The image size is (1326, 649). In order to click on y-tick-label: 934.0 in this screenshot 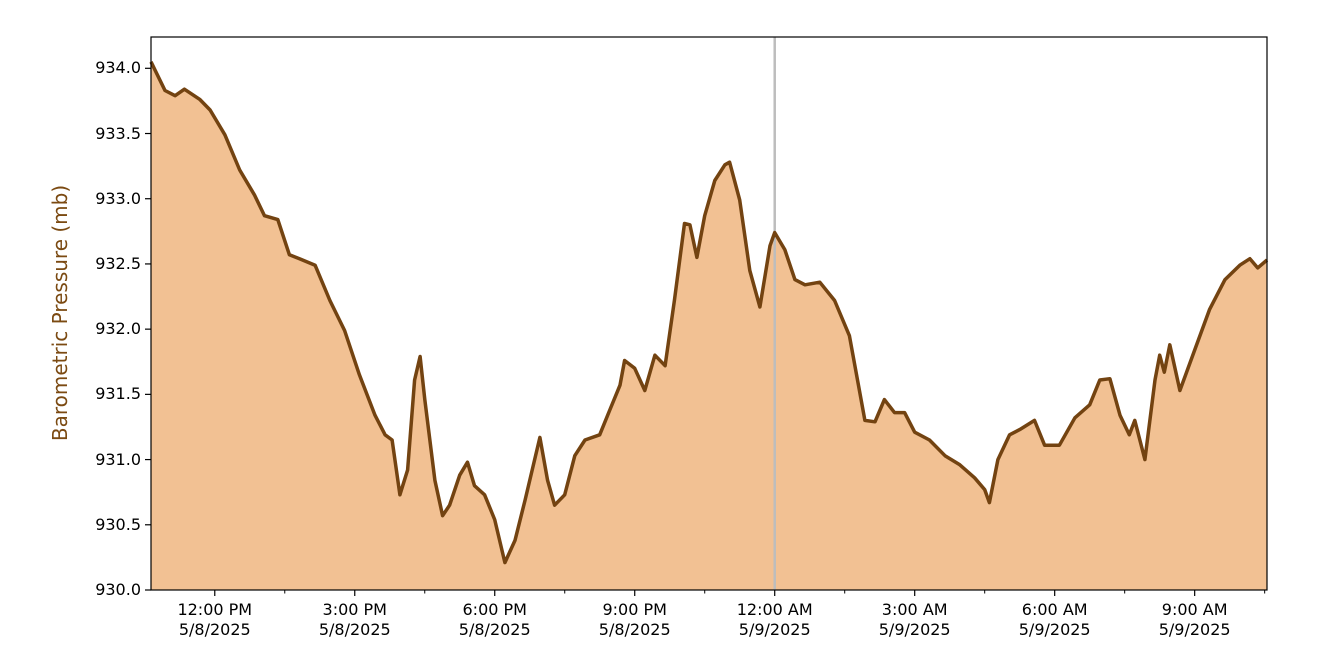, I will do `click(118, 68)`.